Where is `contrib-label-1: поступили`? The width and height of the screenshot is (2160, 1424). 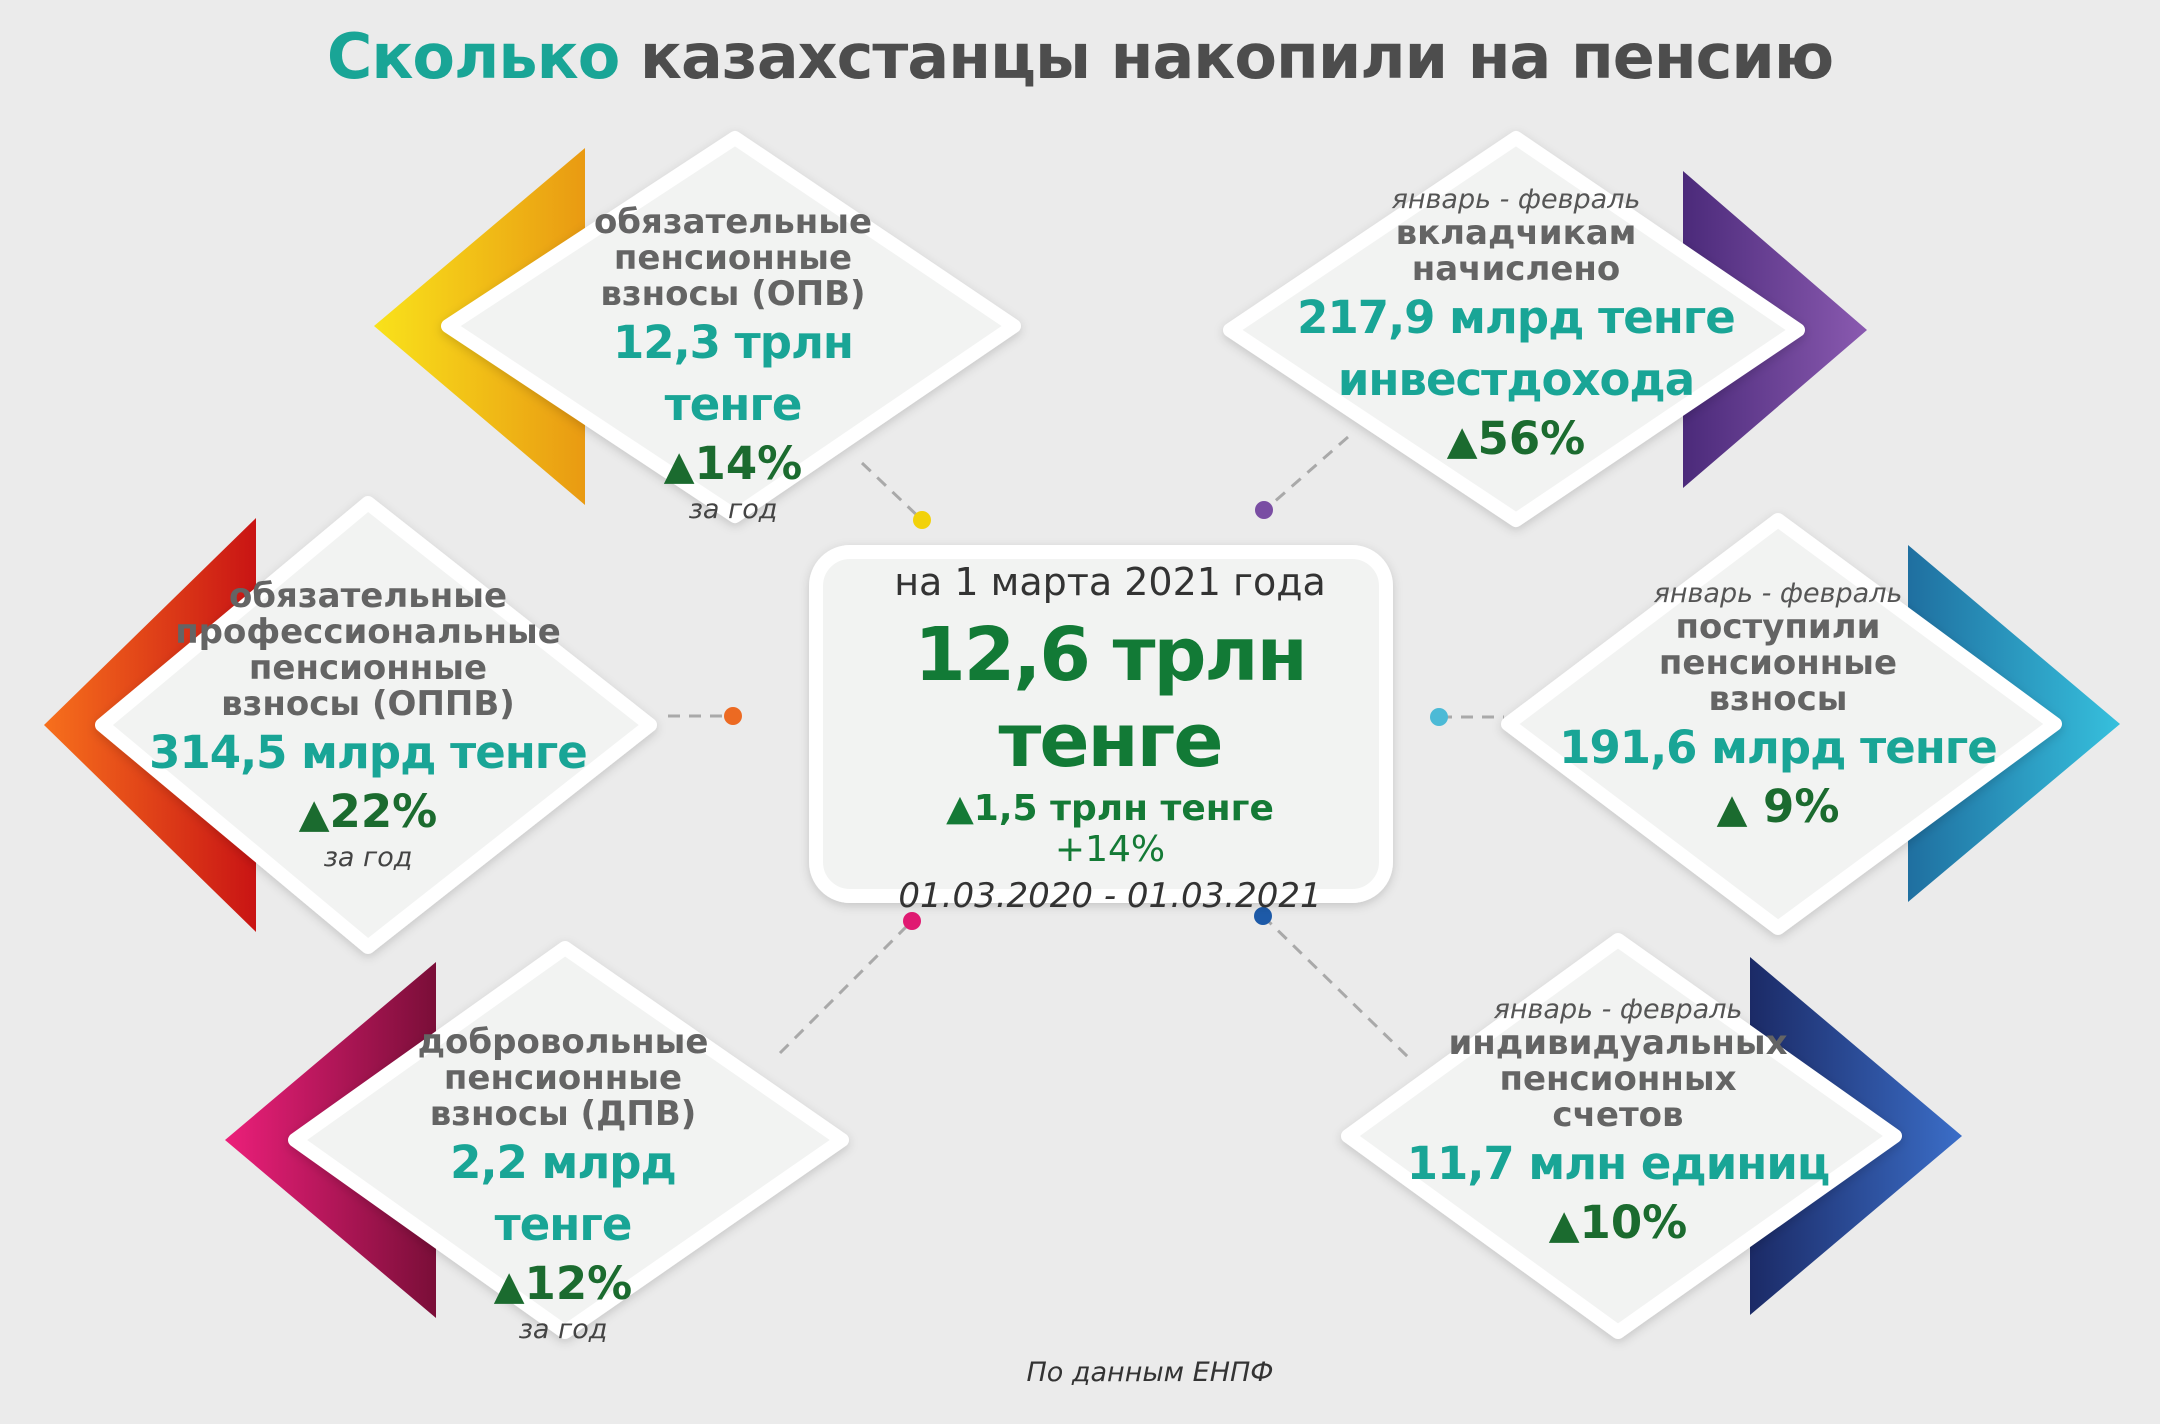
contrib-label-1: поступили is located at coordinates (1778, 627).